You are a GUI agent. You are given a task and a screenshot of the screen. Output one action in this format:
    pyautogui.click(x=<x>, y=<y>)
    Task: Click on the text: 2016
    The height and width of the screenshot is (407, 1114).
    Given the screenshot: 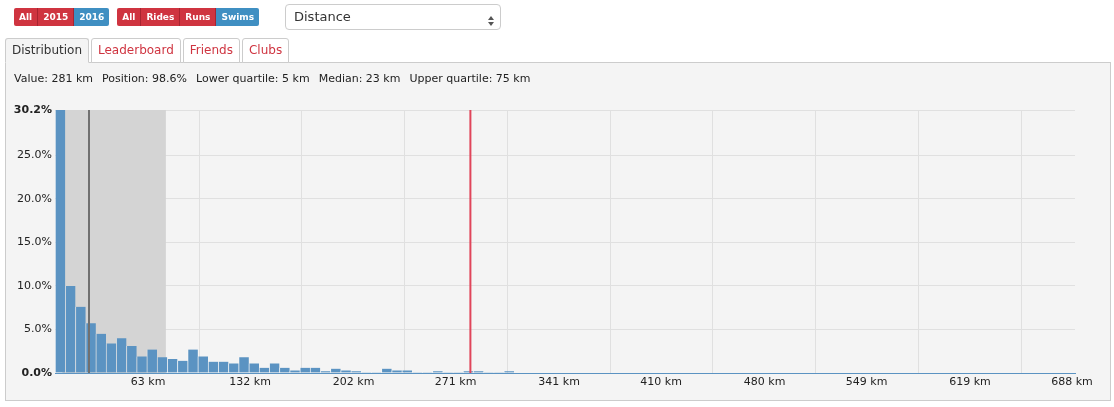 What is the action you would take?
    pyautogui.click(x=92, y=17)
    